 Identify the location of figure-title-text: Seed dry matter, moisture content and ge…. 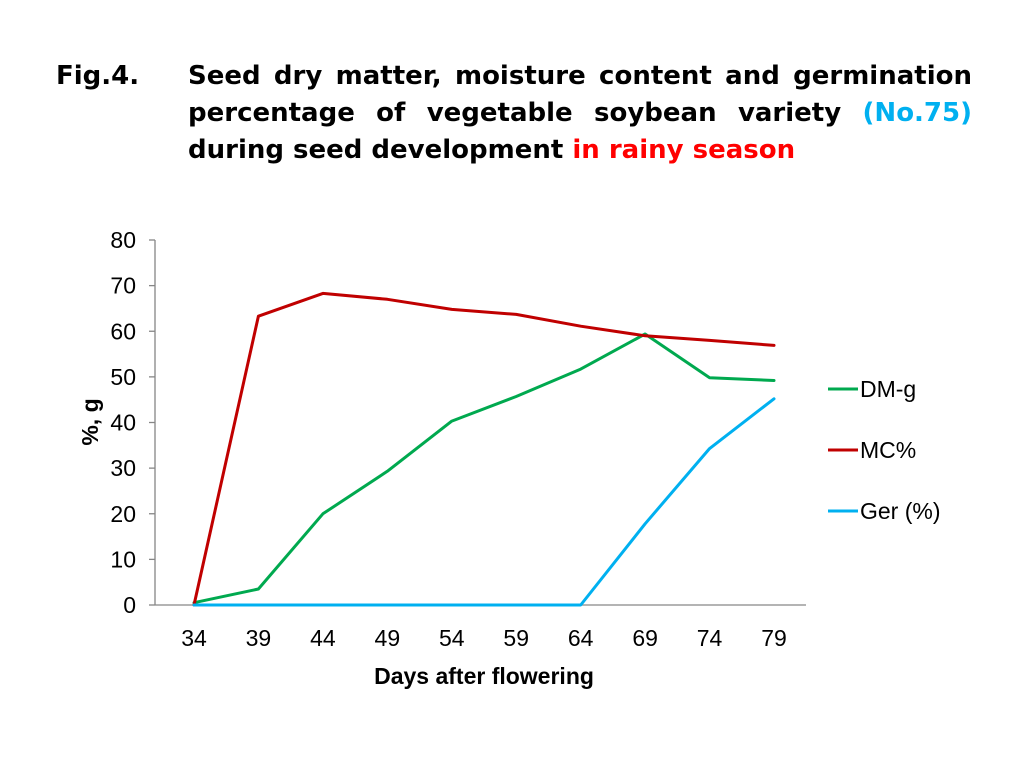
(580, 113).